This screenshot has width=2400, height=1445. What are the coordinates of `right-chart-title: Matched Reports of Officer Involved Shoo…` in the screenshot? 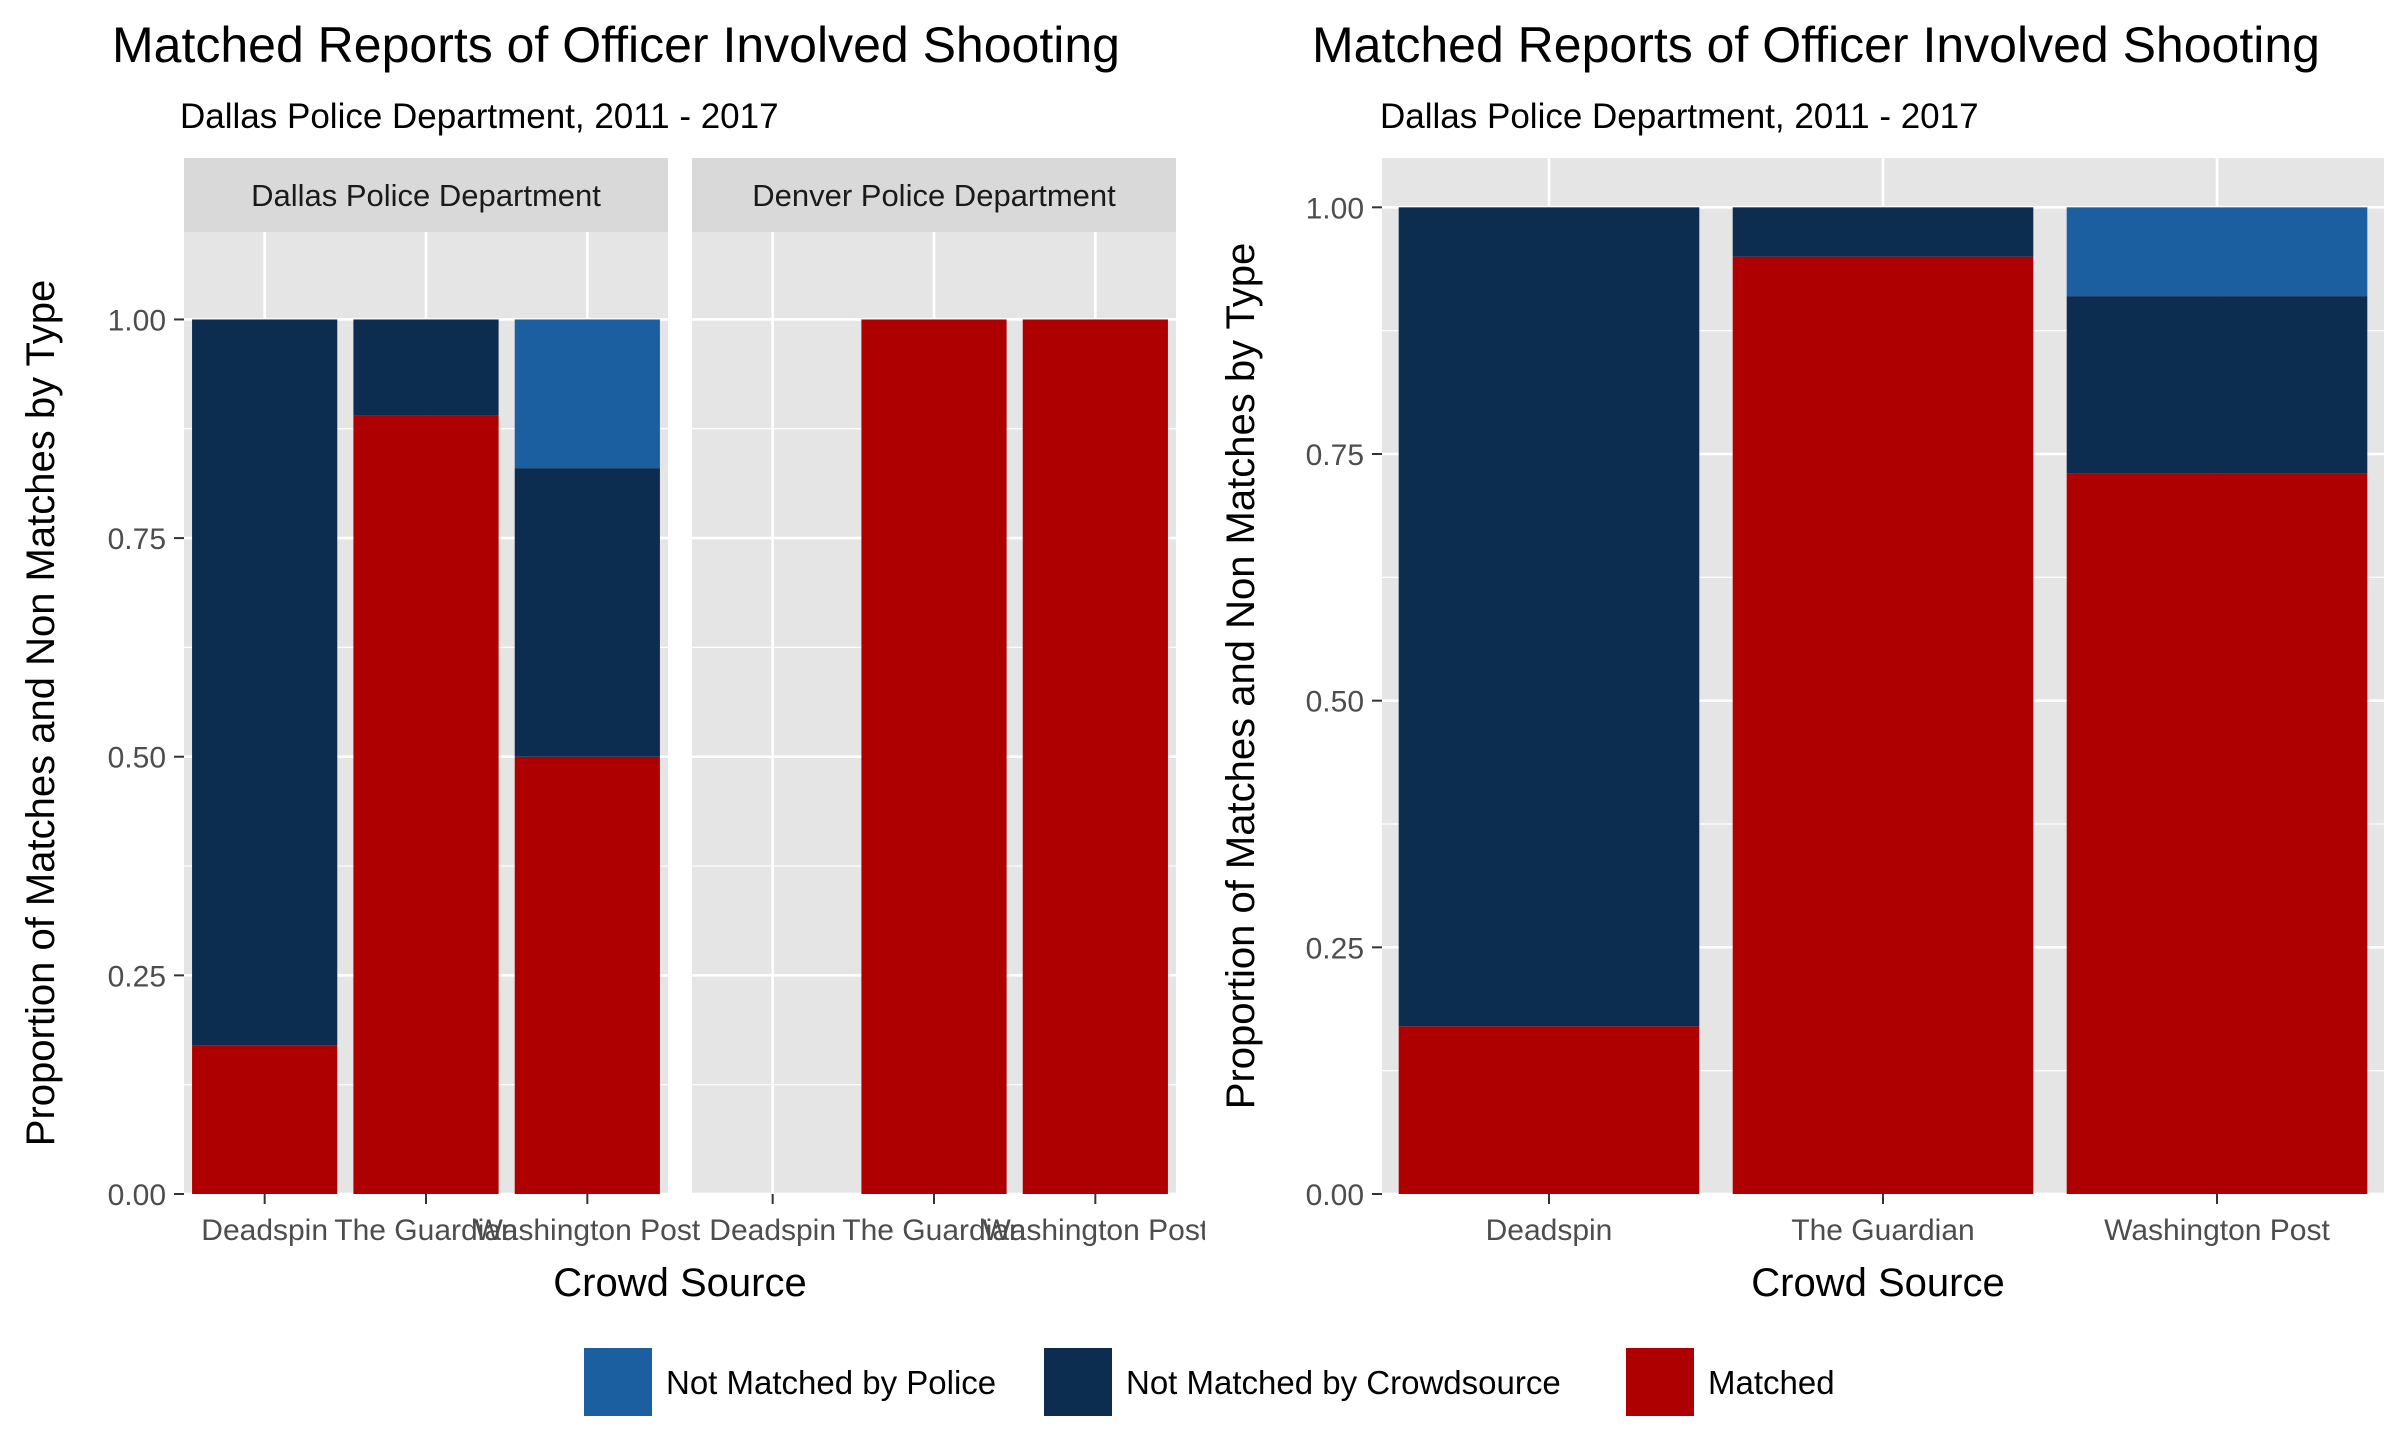 It's located at (1816, 45).